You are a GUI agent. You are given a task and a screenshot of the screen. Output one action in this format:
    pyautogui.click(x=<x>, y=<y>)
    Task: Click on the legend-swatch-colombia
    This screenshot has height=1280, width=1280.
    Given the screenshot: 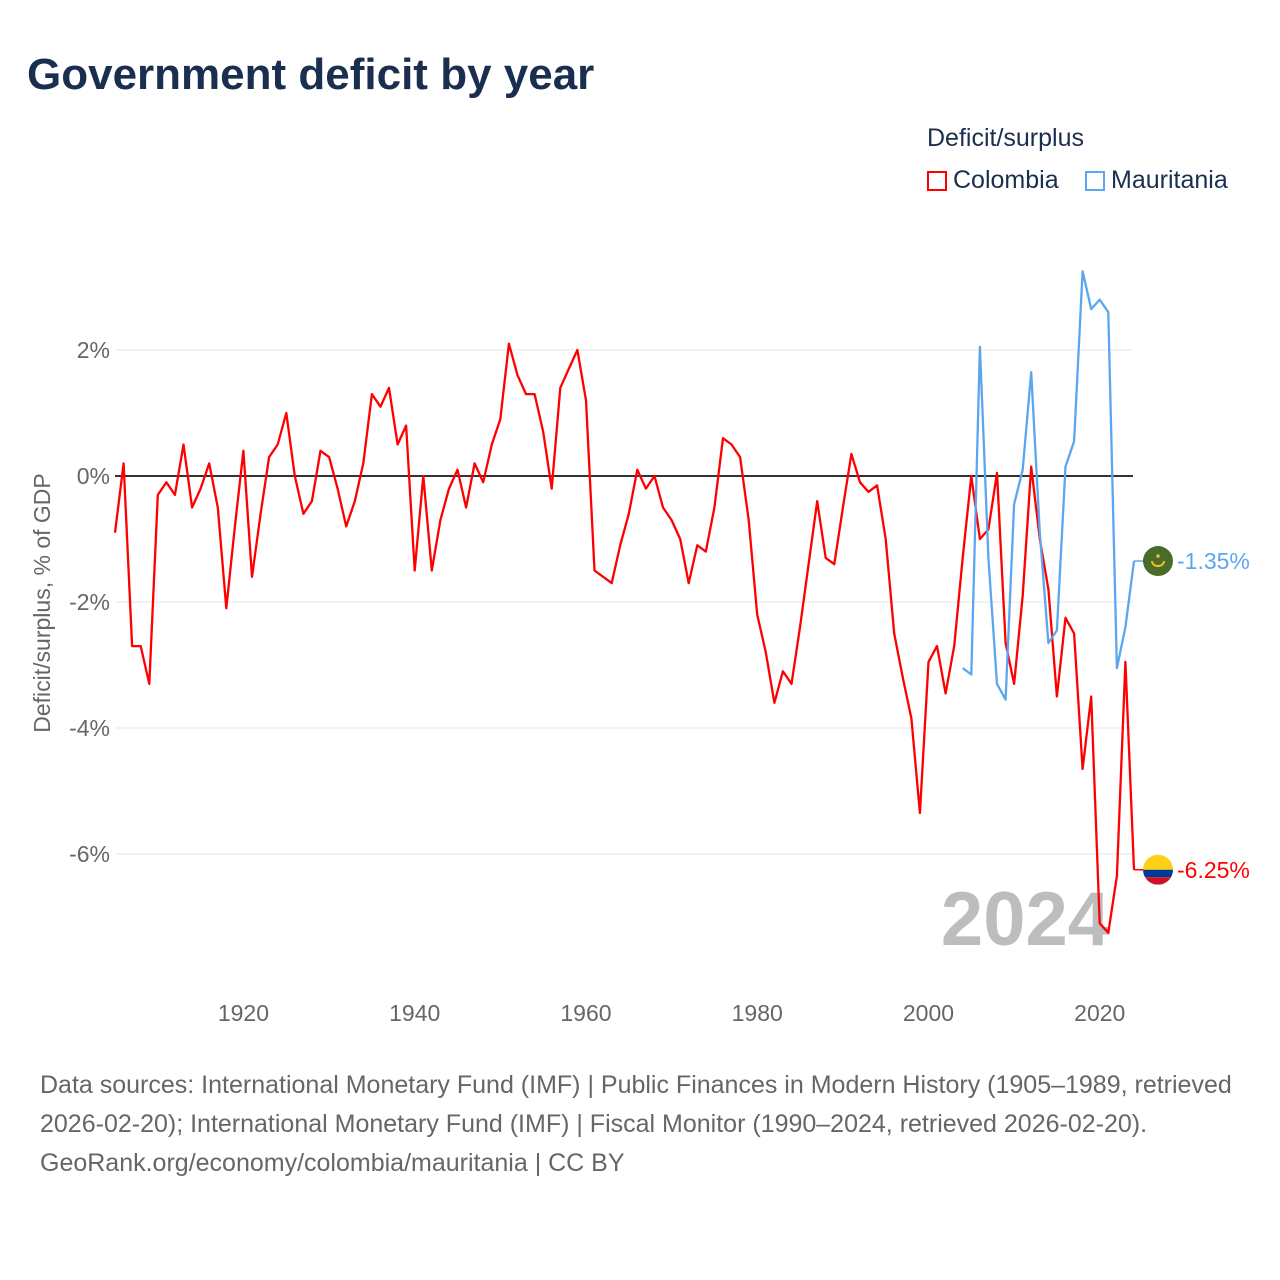 What is the action you would take?
    pyautogui.click(x=937, y=180)
    